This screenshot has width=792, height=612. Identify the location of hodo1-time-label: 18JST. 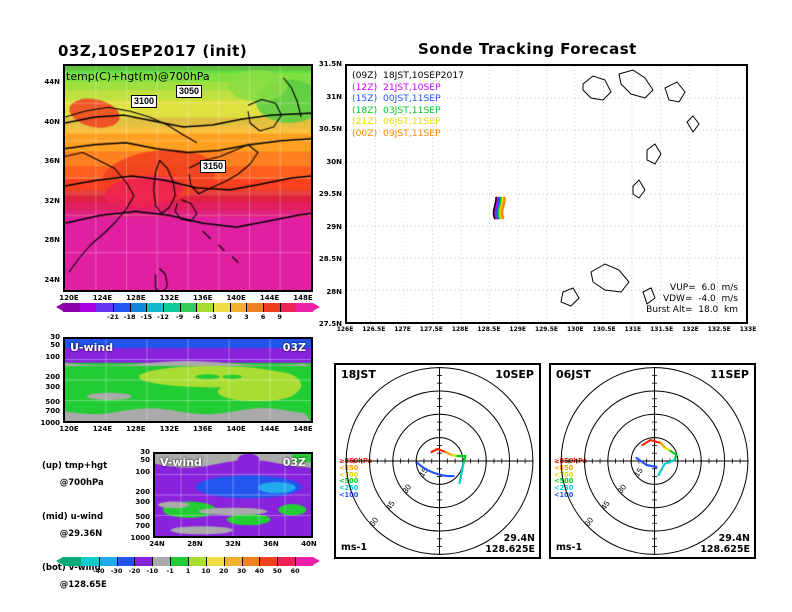
(358, 374).